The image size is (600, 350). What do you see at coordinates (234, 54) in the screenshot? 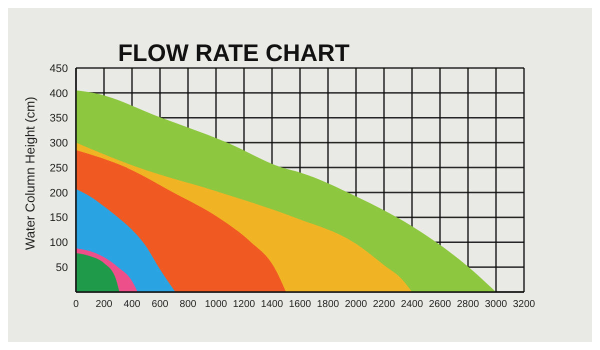
I see `chart-title: FLOW RATE CHART` at bounding box center [234, 54].